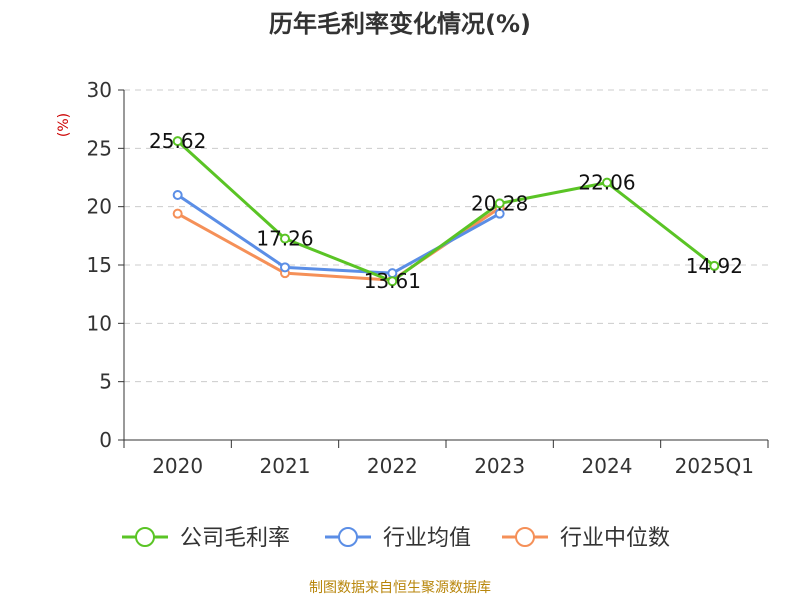  What do you see at coordinates (177, 195) in the screenshot?
I see `point-1-2020` at bounding box center [177, 195].